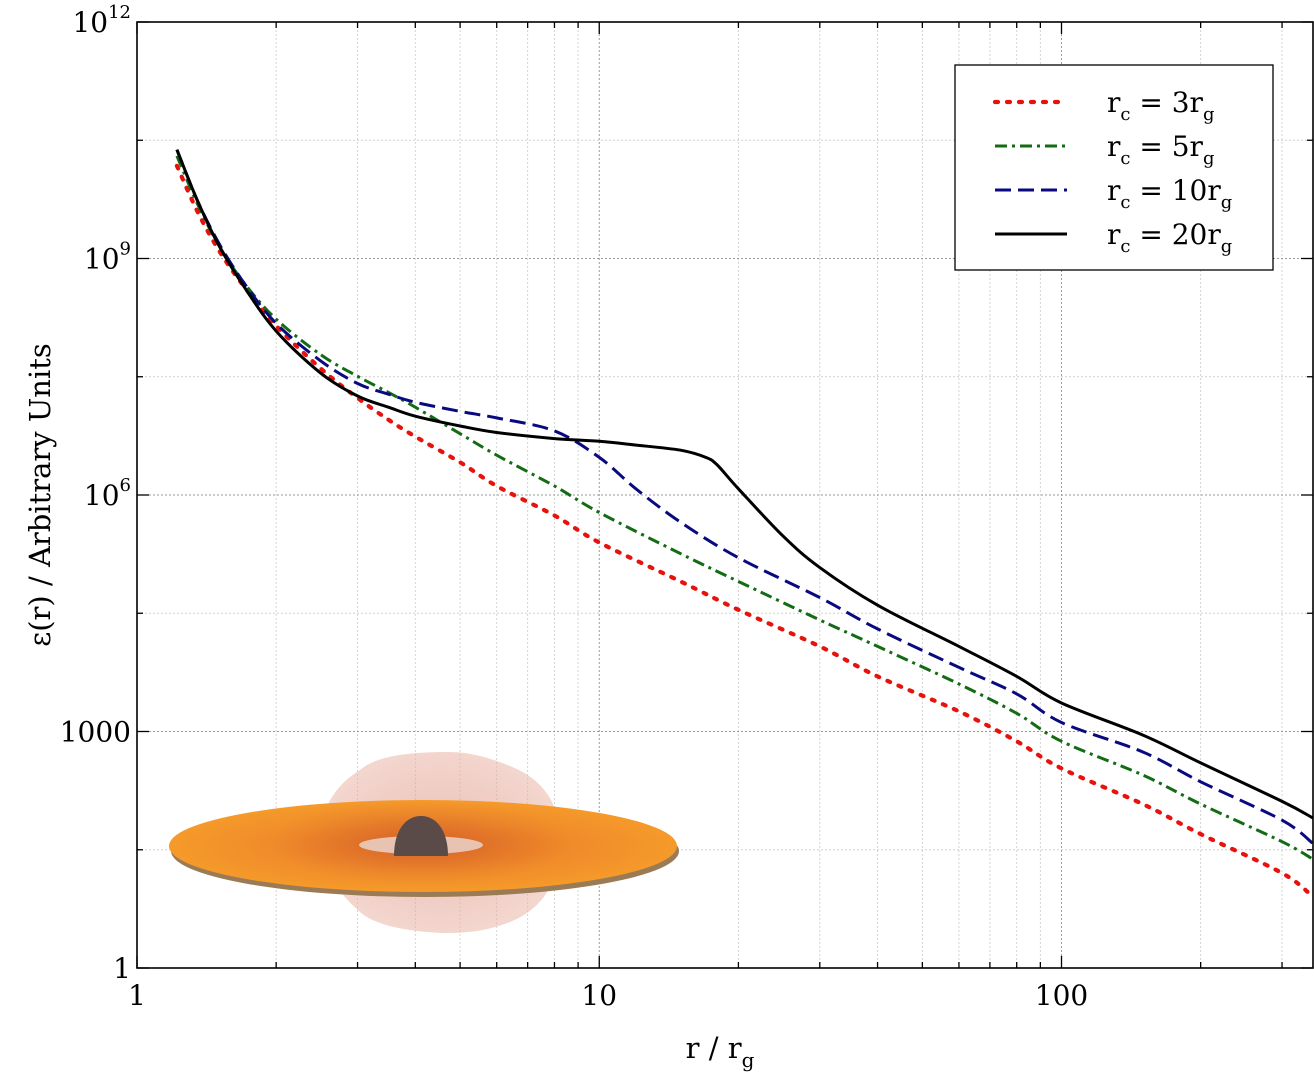 The image size is (1314, 1072). I want to click on black-hole, so click(421, 836).